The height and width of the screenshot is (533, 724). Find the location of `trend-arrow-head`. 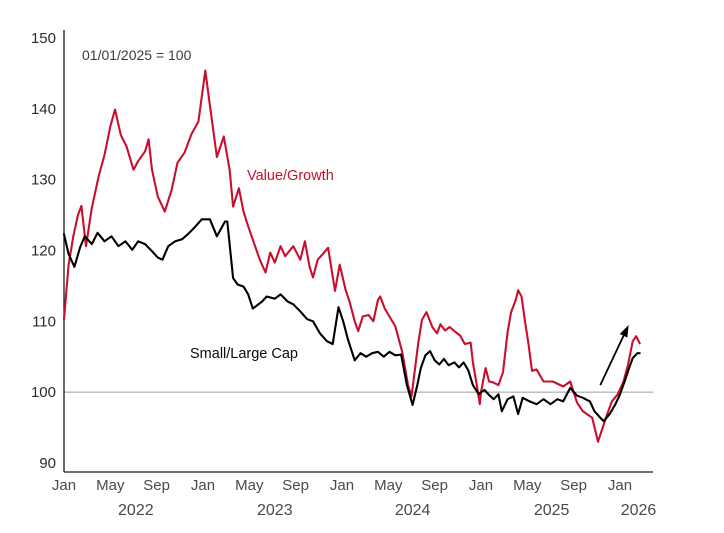

trend-arrow-head is located at coordinates (624, 331).